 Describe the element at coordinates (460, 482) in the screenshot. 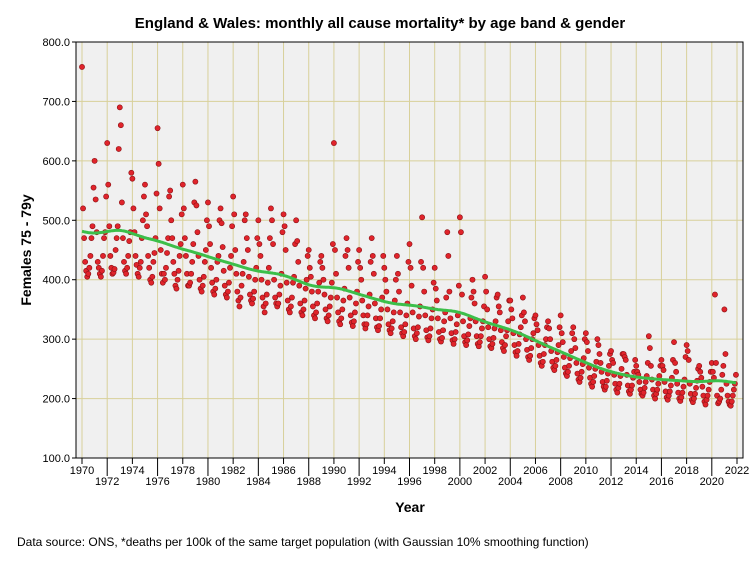

I see `x-tick-label: 2000` at that location.